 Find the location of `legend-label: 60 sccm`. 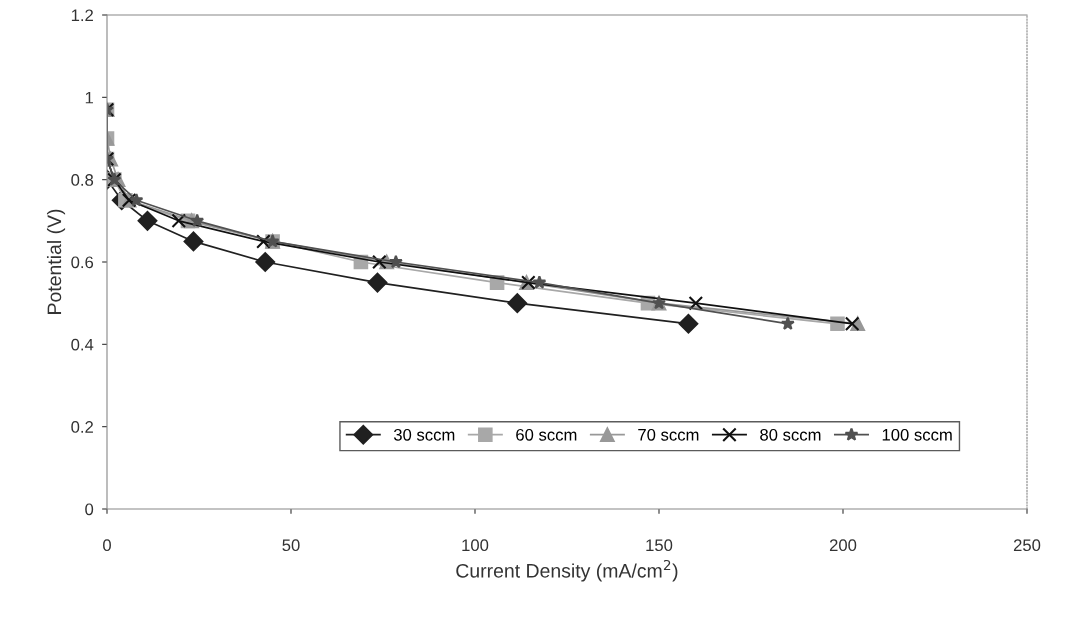

legend-label: 60 sccm is located at coordinates (546, 434).